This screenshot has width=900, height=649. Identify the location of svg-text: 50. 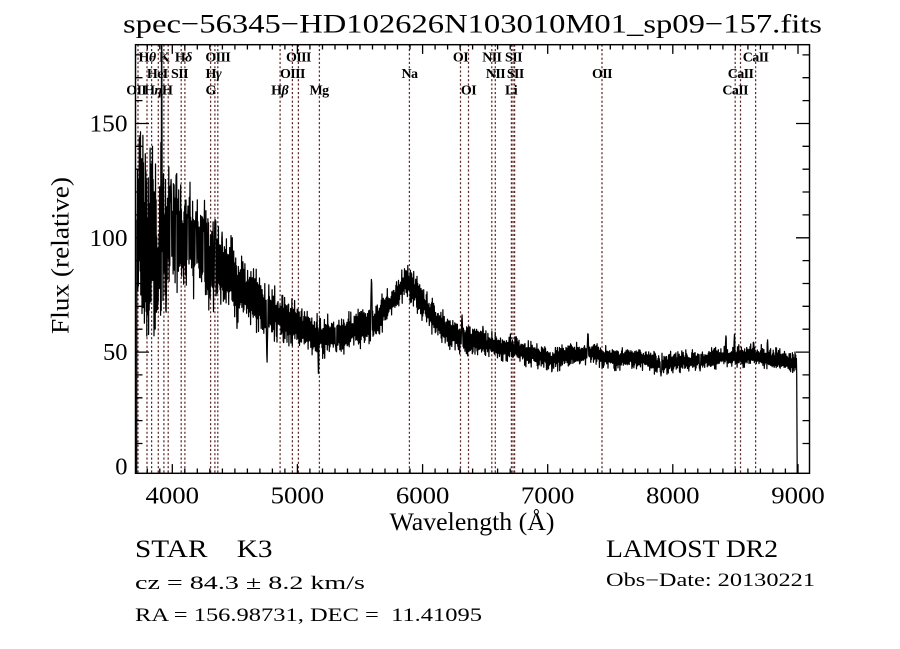
(115, 352).